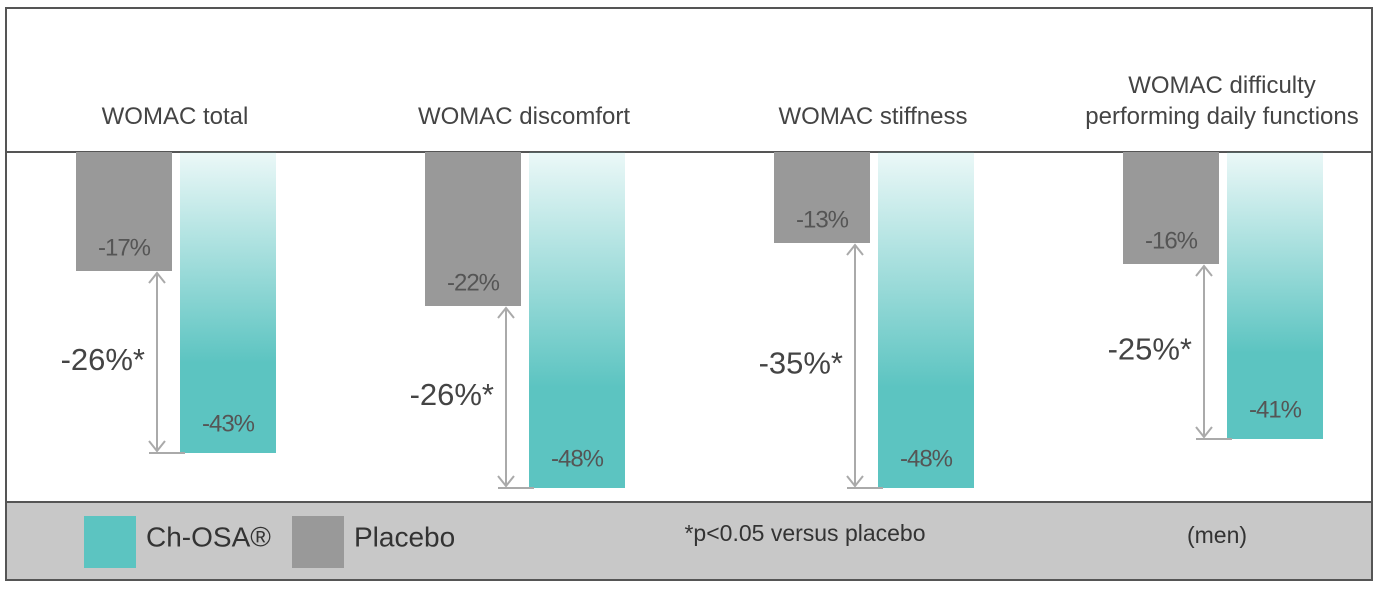 Image resolution: width=1382 pixels, height=592 pixels. Describe the element at coordinates (228, 423) in the screenshot. I see `value-label: -43%` at that location.